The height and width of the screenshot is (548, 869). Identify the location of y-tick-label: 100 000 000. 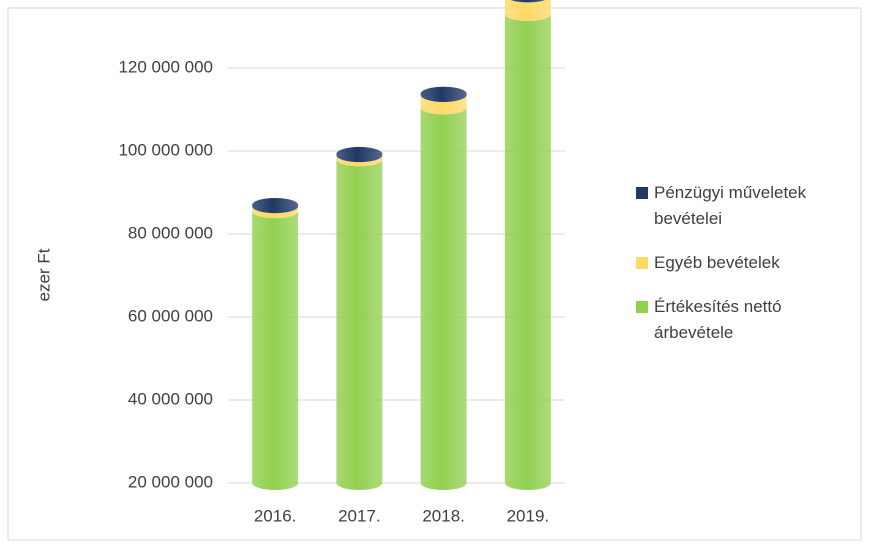
(165, 149).